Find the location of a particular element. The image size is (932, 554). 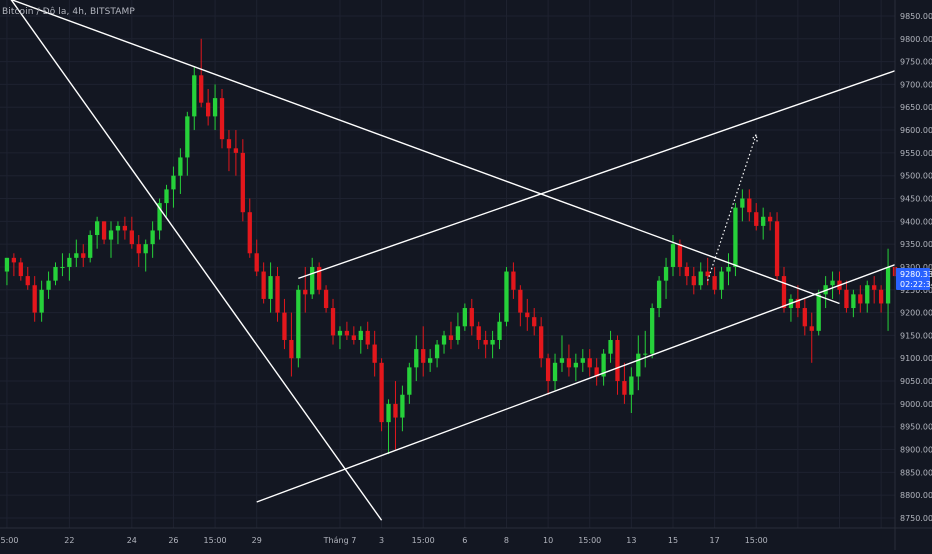

price-tick-label: 9250.00 is located at coordinates (916, 290).